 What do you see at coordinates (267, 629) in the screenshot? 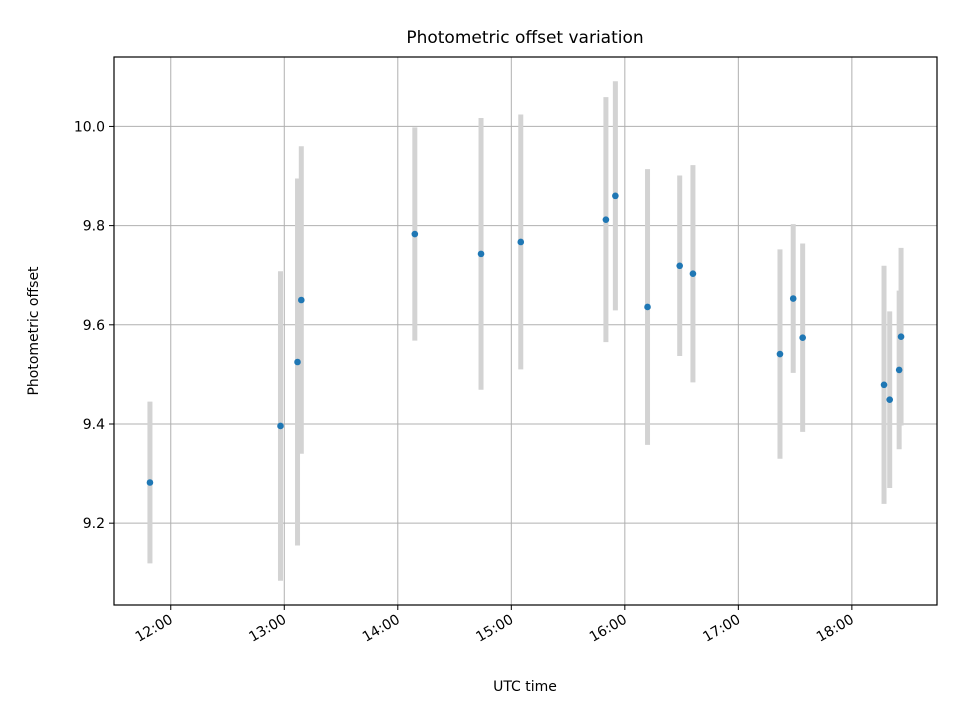
I see `x-tick-label: 13:00` at bounding box center [267, 629].